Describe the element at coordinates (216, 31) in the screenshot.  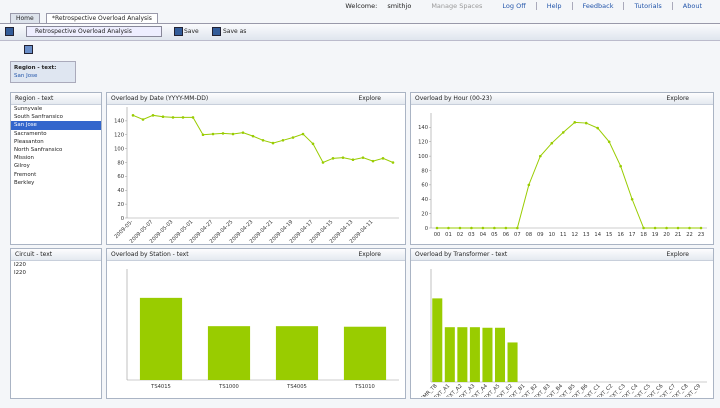
I see `save-as-icon` at that location.